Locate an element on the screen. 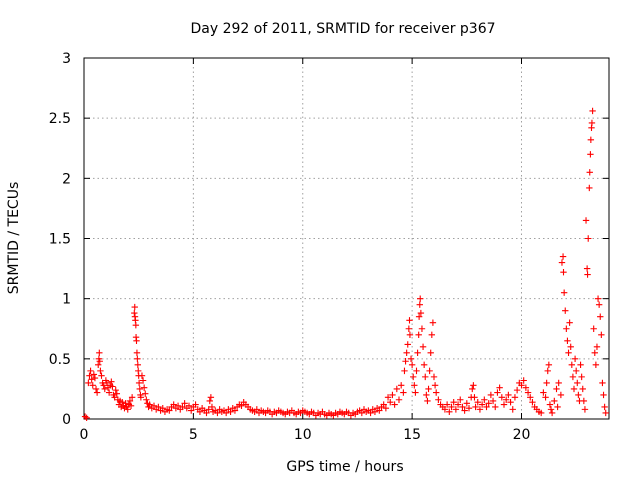  y-tick-label: 0.5 is located at coordinates (60, 360).